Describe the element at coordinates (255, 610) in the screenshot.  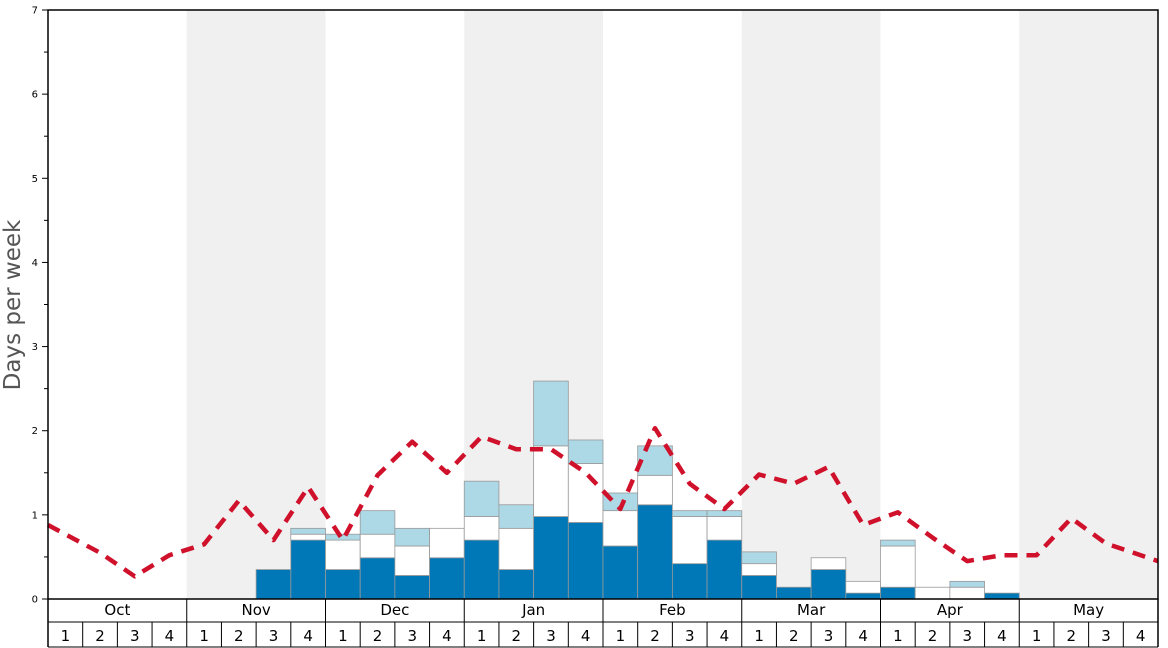
I see `month-label-nov: Nov` at that location.